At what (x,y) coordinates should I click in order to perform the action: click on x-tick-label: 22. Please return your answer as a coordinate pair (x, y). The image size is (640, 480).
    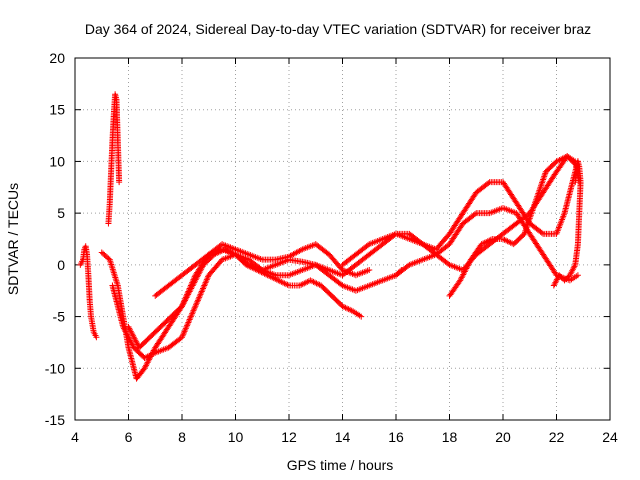
    Looking at the image, I should click on (557, 437).